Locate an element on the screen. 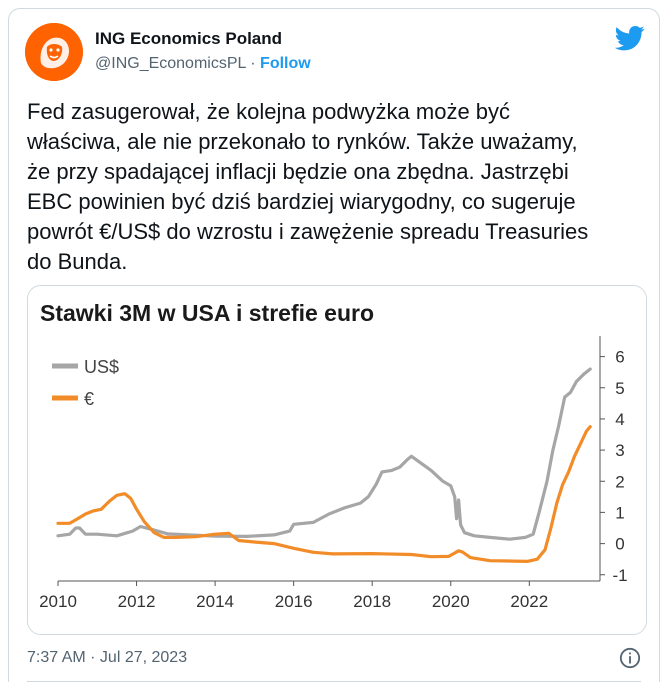 Image resolution: width=670 pixels, height=682 pixels. legend-label-eur: € is located at coordinates (89, 399).